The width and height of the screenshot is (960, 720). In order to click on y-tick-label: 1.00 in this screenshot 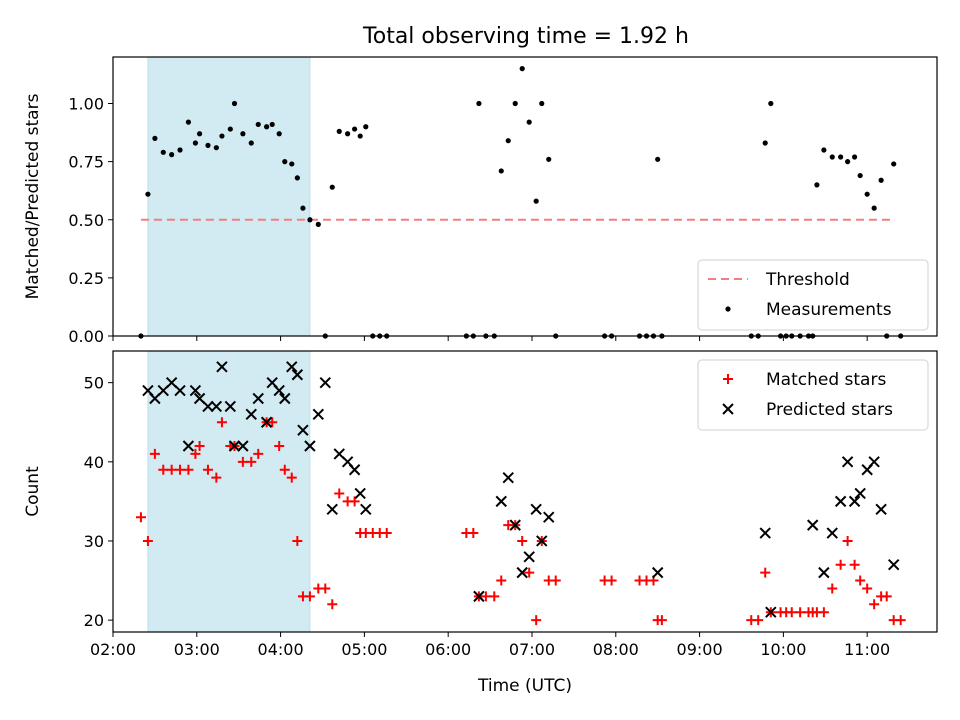, I will do `click(86, 104)`.